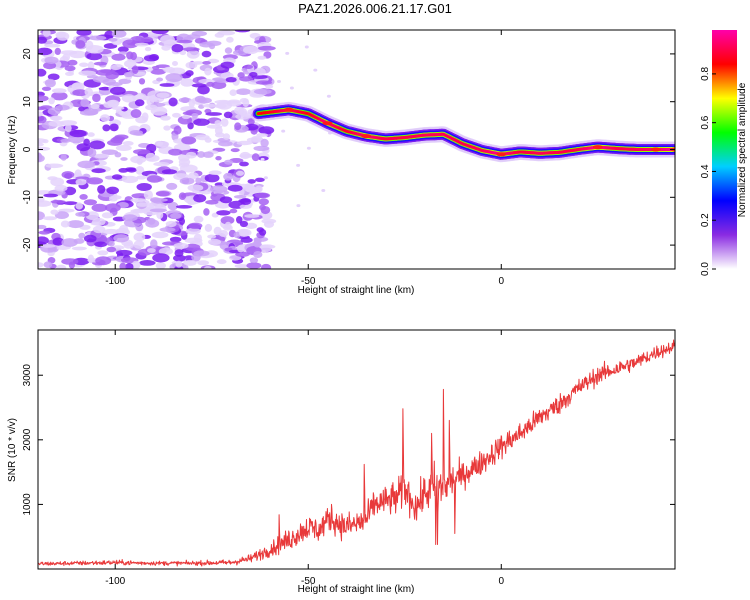  I want to click on spectrogram-x-label: Height of straight line (km), so click(356, 290).